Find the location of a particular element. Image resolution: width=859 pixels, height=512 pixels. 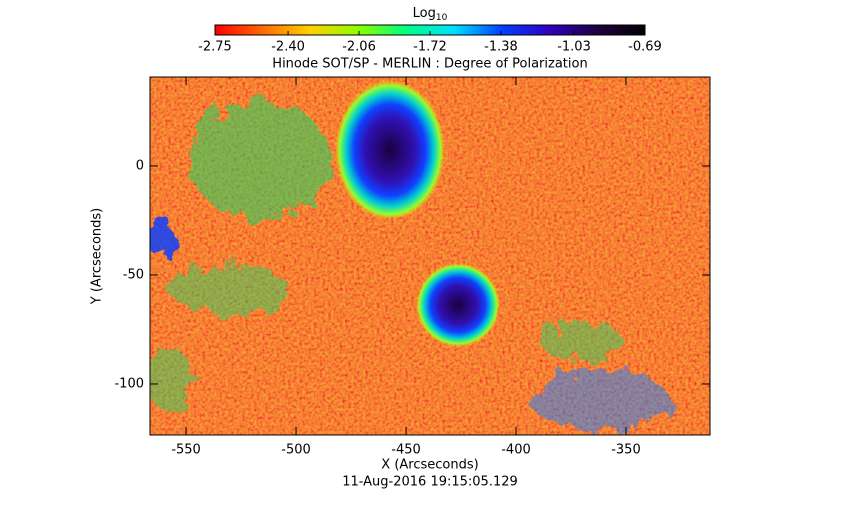

colorbar: Log10 is located at coordinates (430, 21).